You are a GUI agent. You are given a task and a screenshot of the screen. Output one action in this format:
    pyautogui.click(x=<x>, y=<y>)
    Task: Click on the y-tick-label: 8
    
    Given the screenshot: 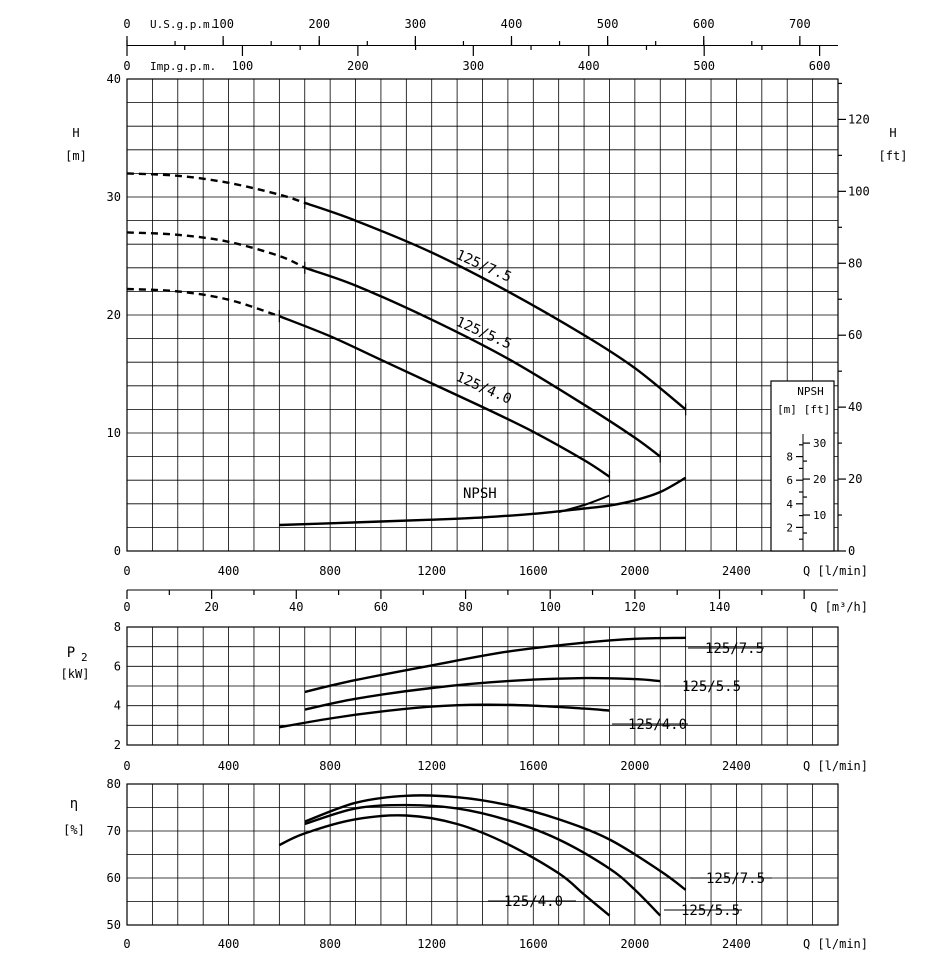 What is the action you would take?
    pyautogui.click(x=117, y=627)
    